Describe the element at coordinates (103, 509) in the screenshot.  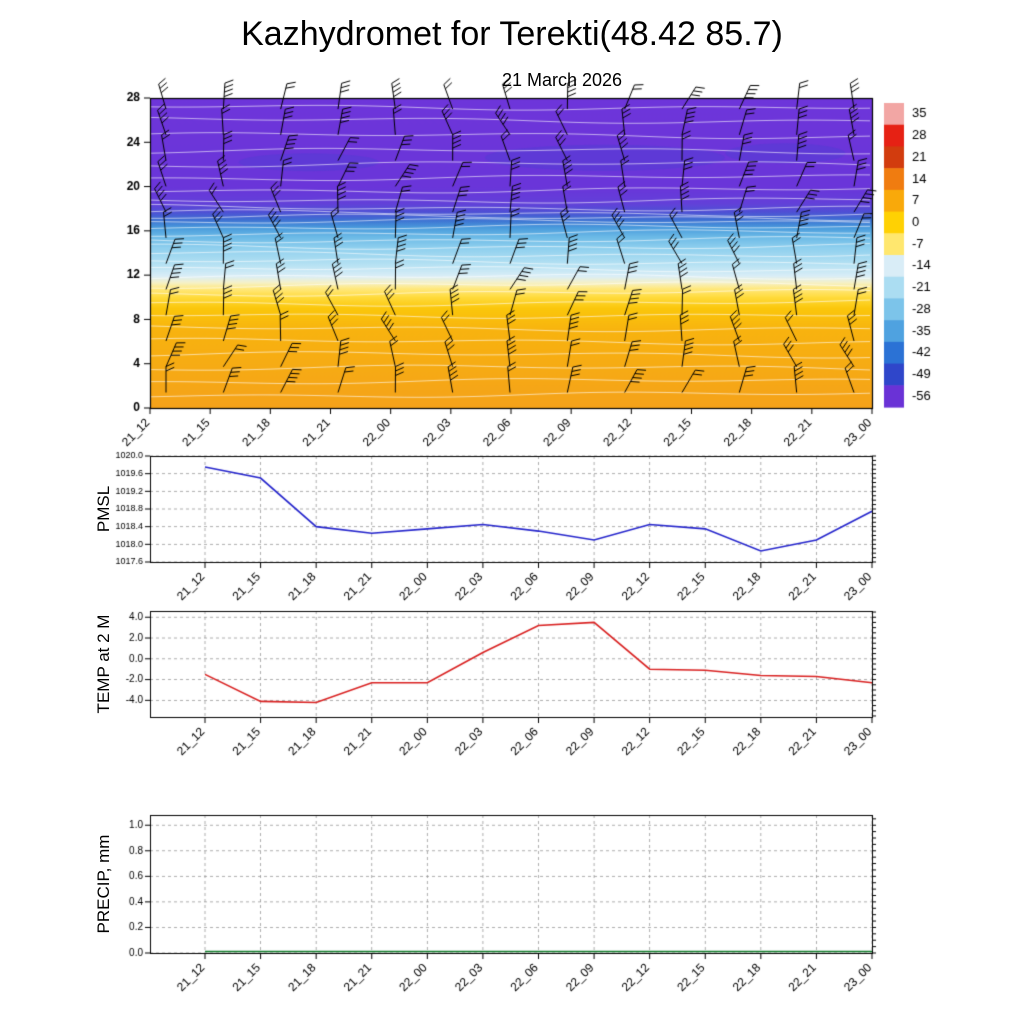
I see `pmsl-axis-label: PMSL` at that location.